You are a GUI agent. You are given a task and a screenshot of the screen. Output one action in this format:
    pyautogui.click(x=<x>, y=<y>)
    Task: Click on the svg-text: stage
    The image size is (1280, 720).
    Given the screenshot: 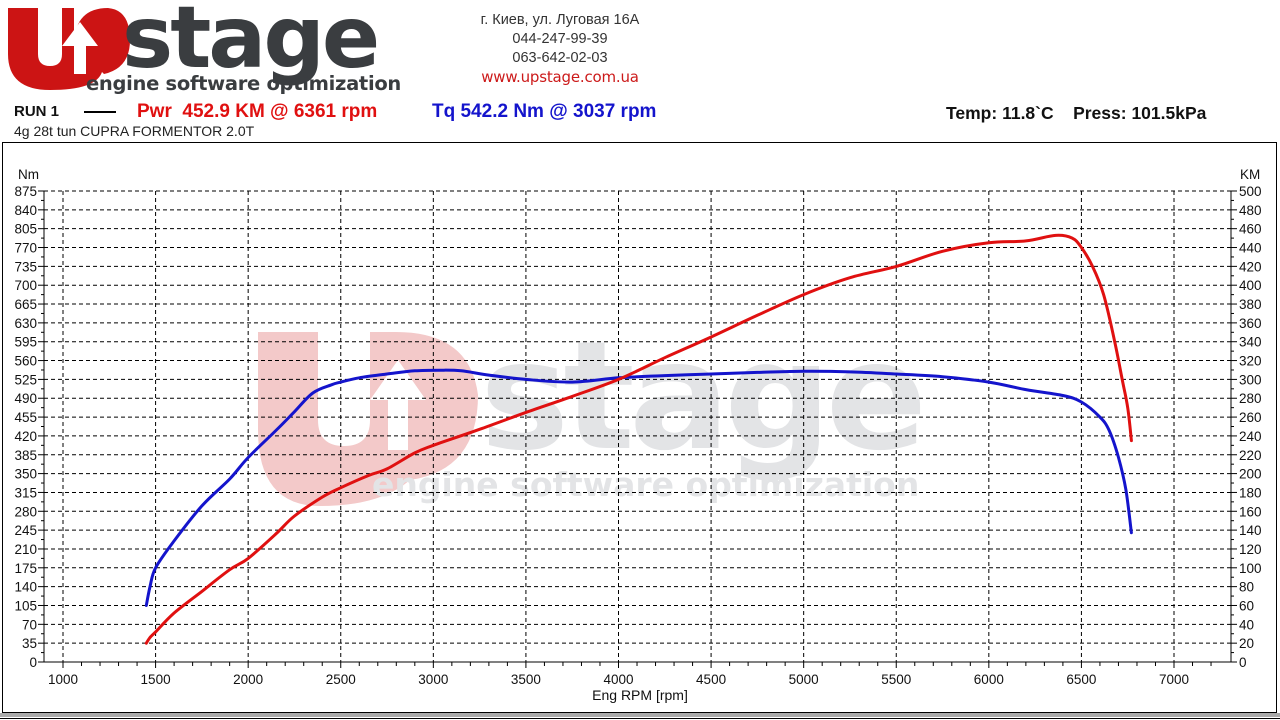 What is the action you would take?
    pyautogui.click(x=700, y=397)
    